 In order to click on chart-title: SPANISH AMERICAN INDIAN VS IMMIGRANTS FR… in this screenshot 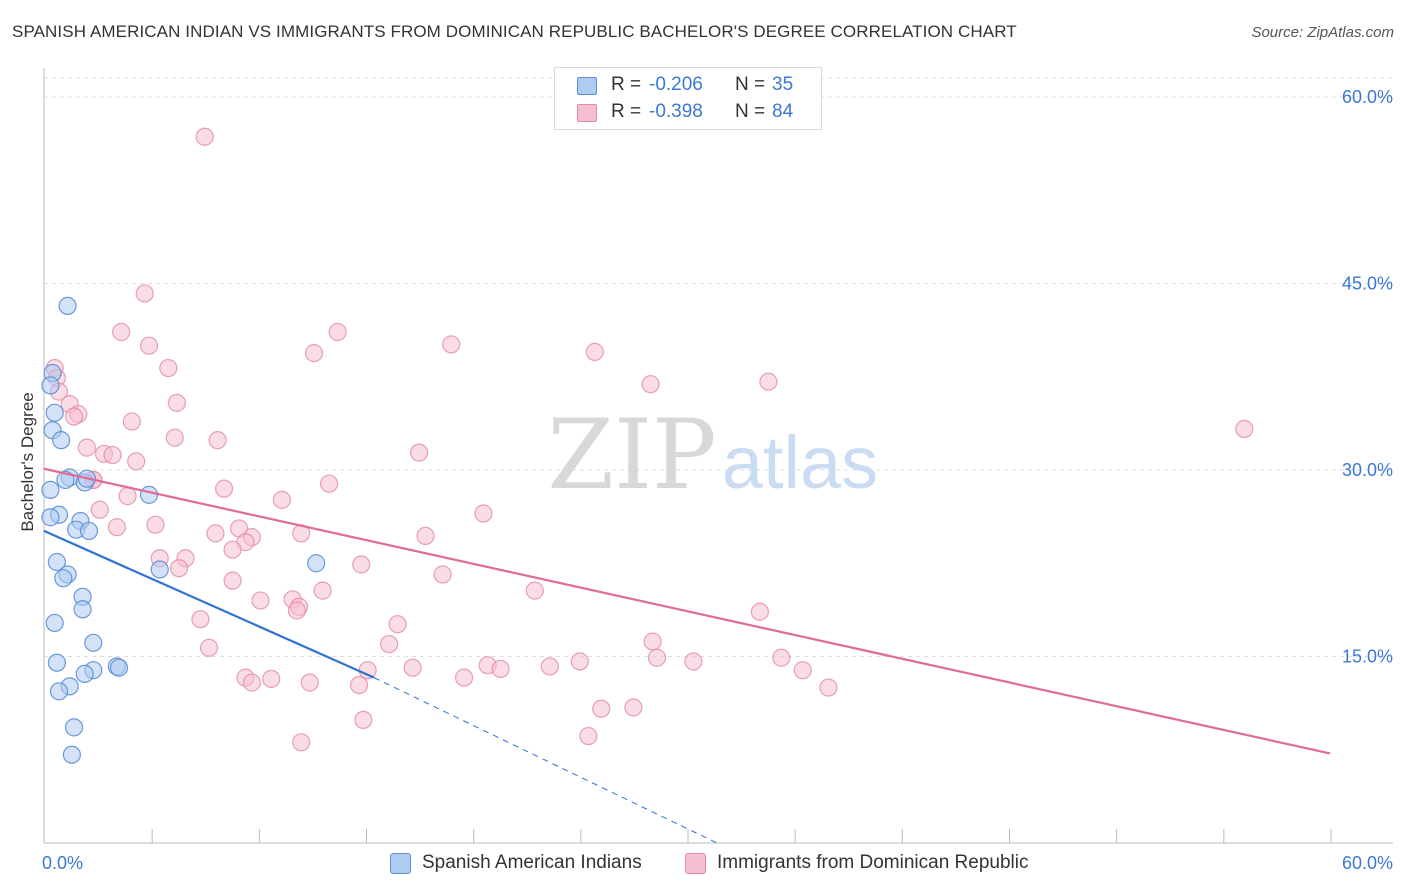, I will do `click(514, 31)`.